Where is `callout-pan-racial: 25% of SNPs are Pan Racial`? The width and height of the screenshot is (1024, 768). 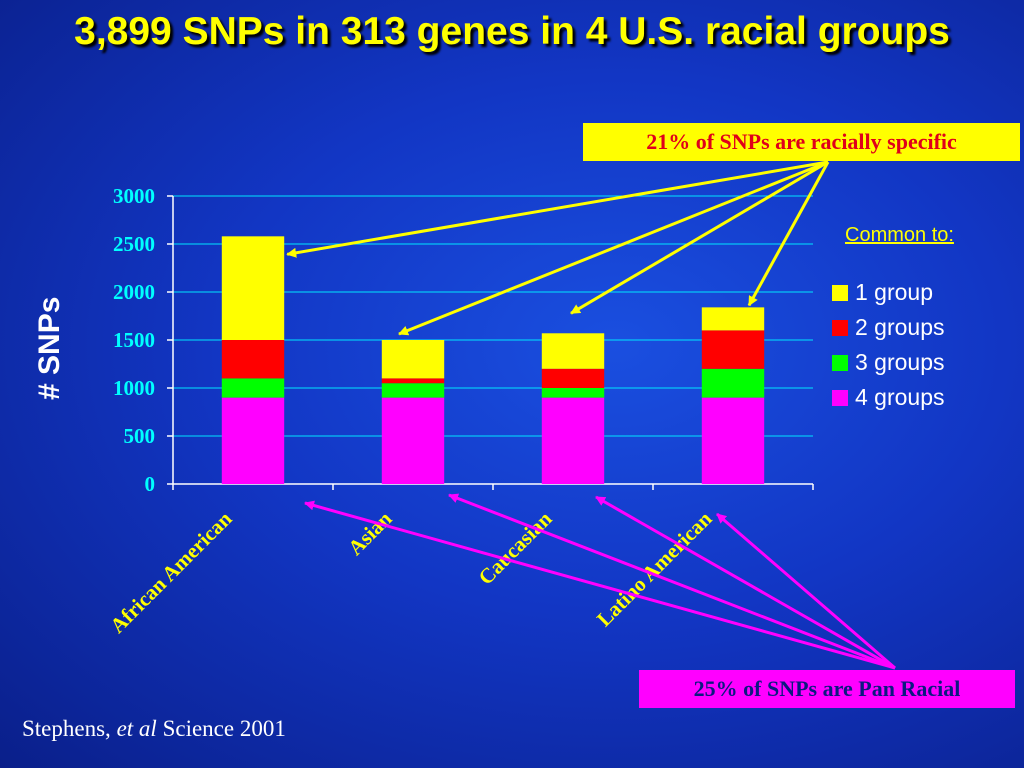 callout-pan-racial: 25% of SNPs are Pan Racial is located at coordinates (827, 689).